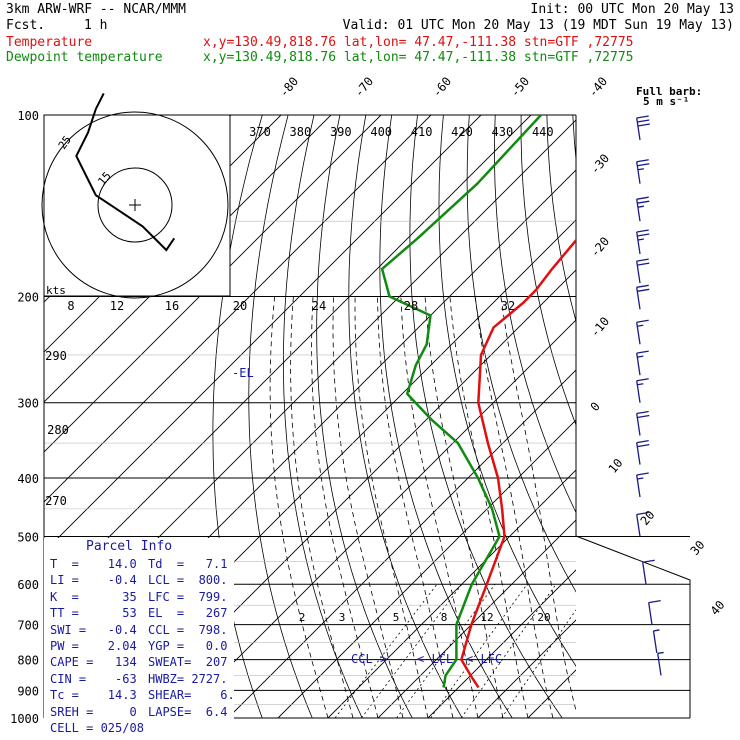  Describe the element at coordinates (188, 580) in the screenshot. I see `parcel-info-cell: LCL = 800.` at that location.